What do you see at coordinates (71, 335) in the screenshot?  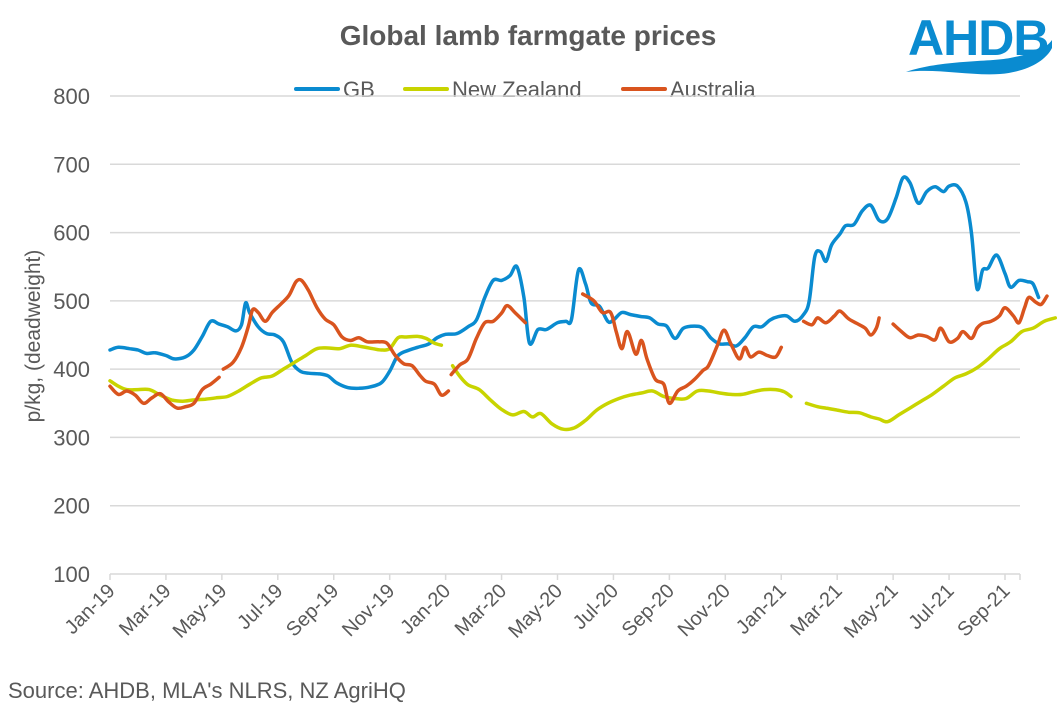 I see `y-axis: 100 200 300 400 500 600 700 800` at bounding box center [71, 335].